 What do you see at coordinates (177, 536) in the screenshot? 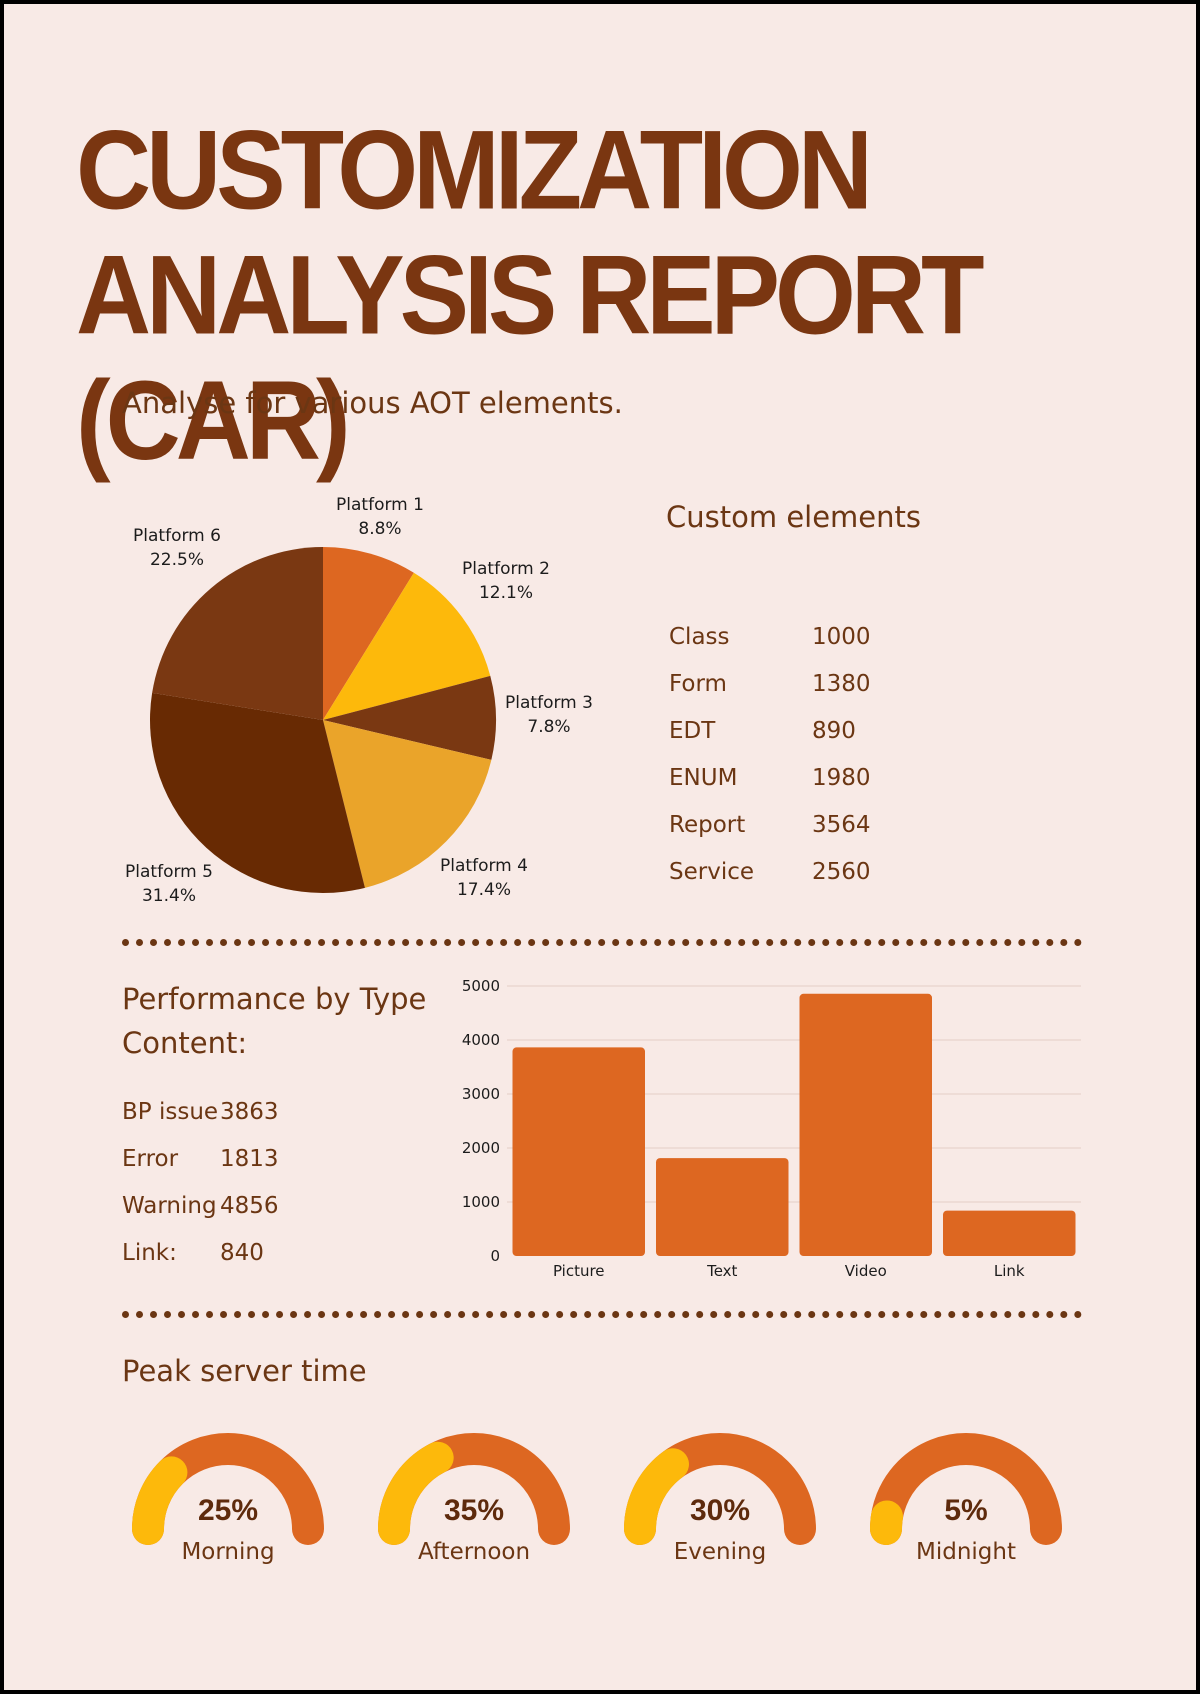
I see `pie-slice-label: Platform 6` at bounding box center [177, 536].